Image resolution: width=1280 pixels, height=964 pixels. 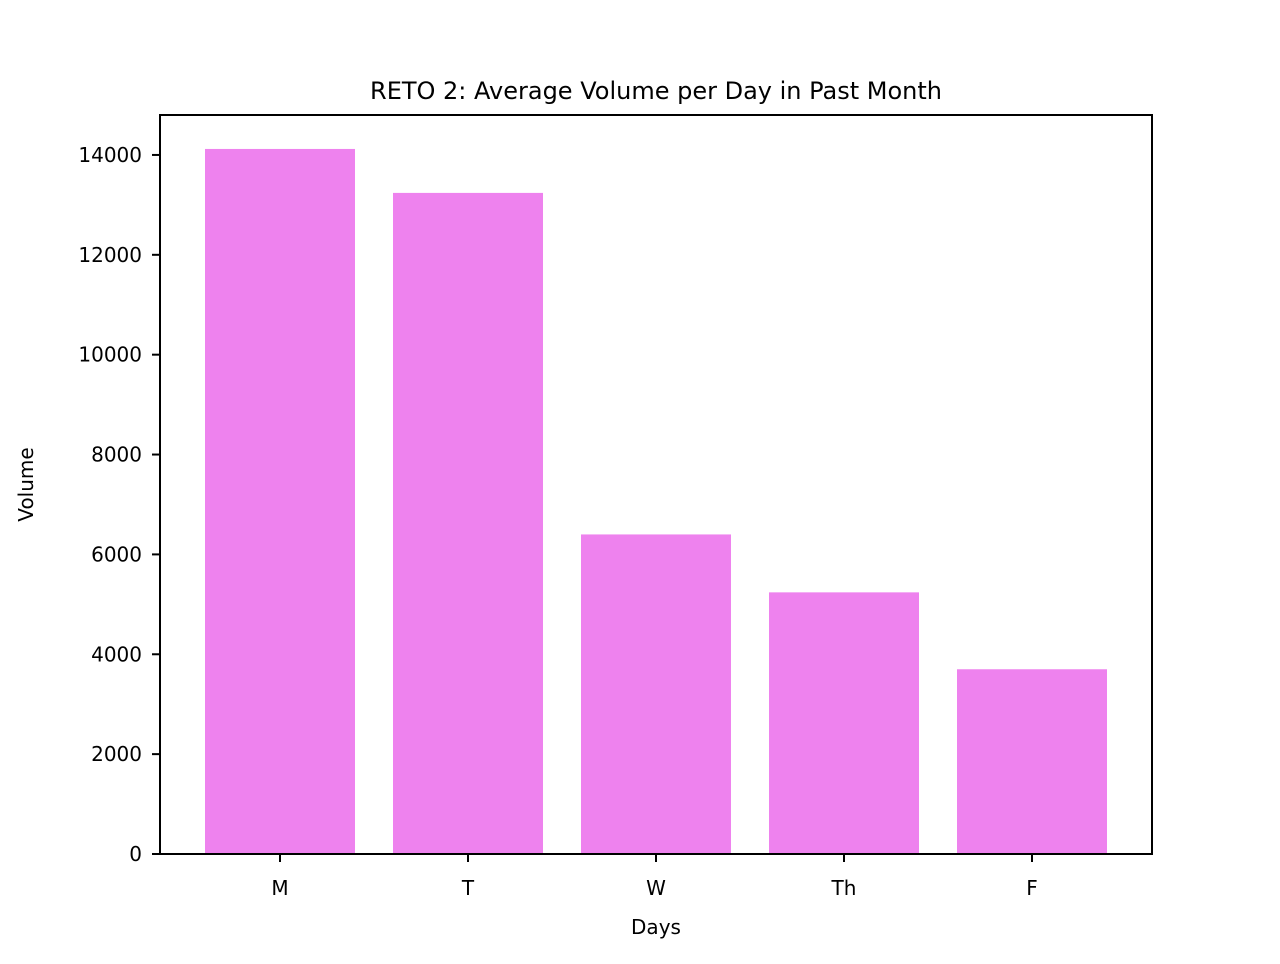 I want to click on bar-th, so click(x=844, y=723).